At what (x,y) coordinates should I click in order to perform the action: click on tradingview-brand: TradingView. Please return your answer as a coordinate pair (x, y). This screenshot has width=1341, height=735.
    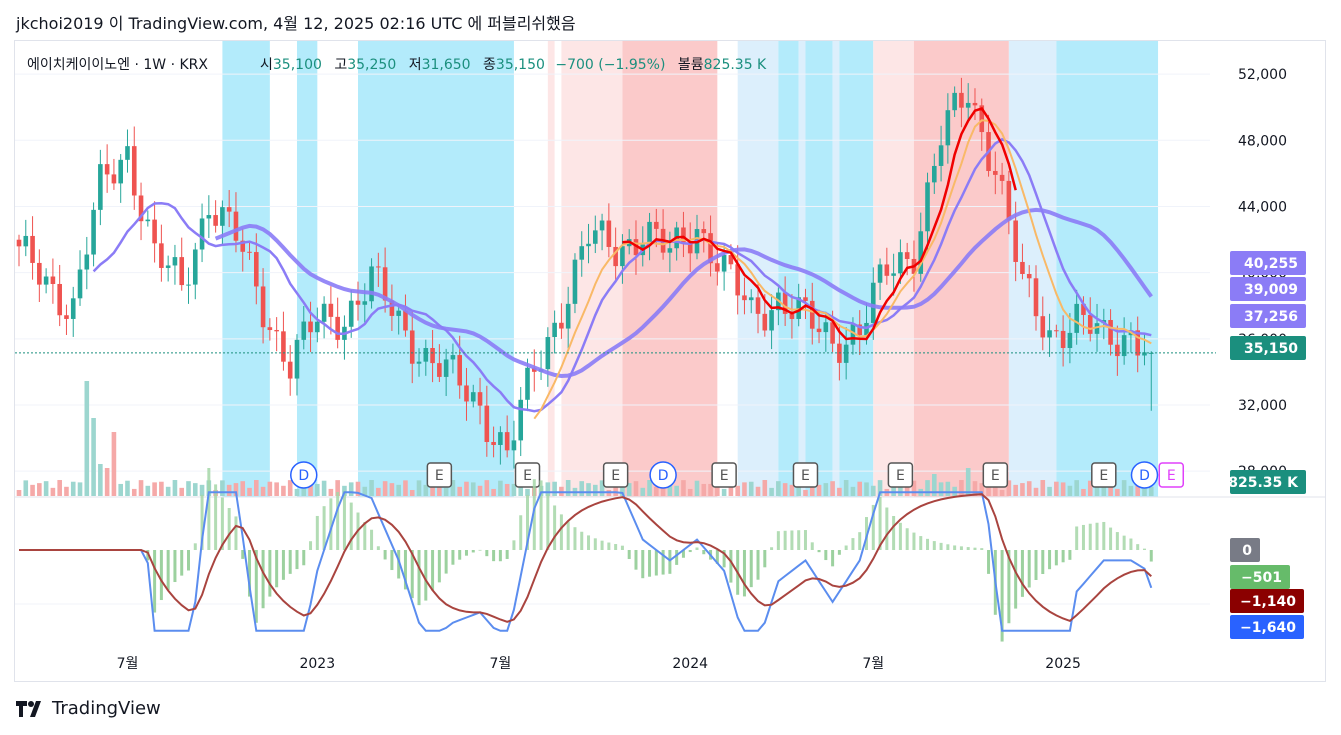
    Looking at the image, I should click on (88, 708).